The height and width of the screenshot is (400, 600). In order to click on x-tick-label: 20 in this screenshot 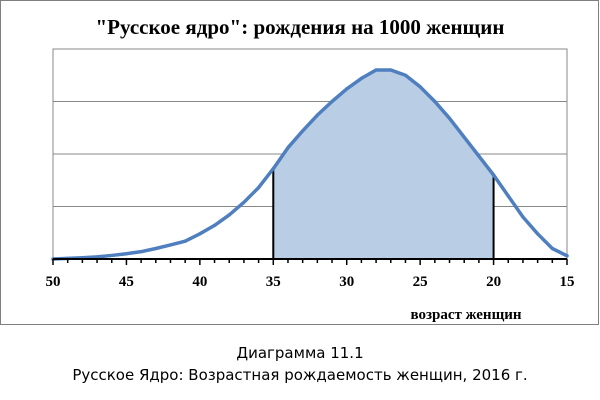, I will do `click(493, 282)`.